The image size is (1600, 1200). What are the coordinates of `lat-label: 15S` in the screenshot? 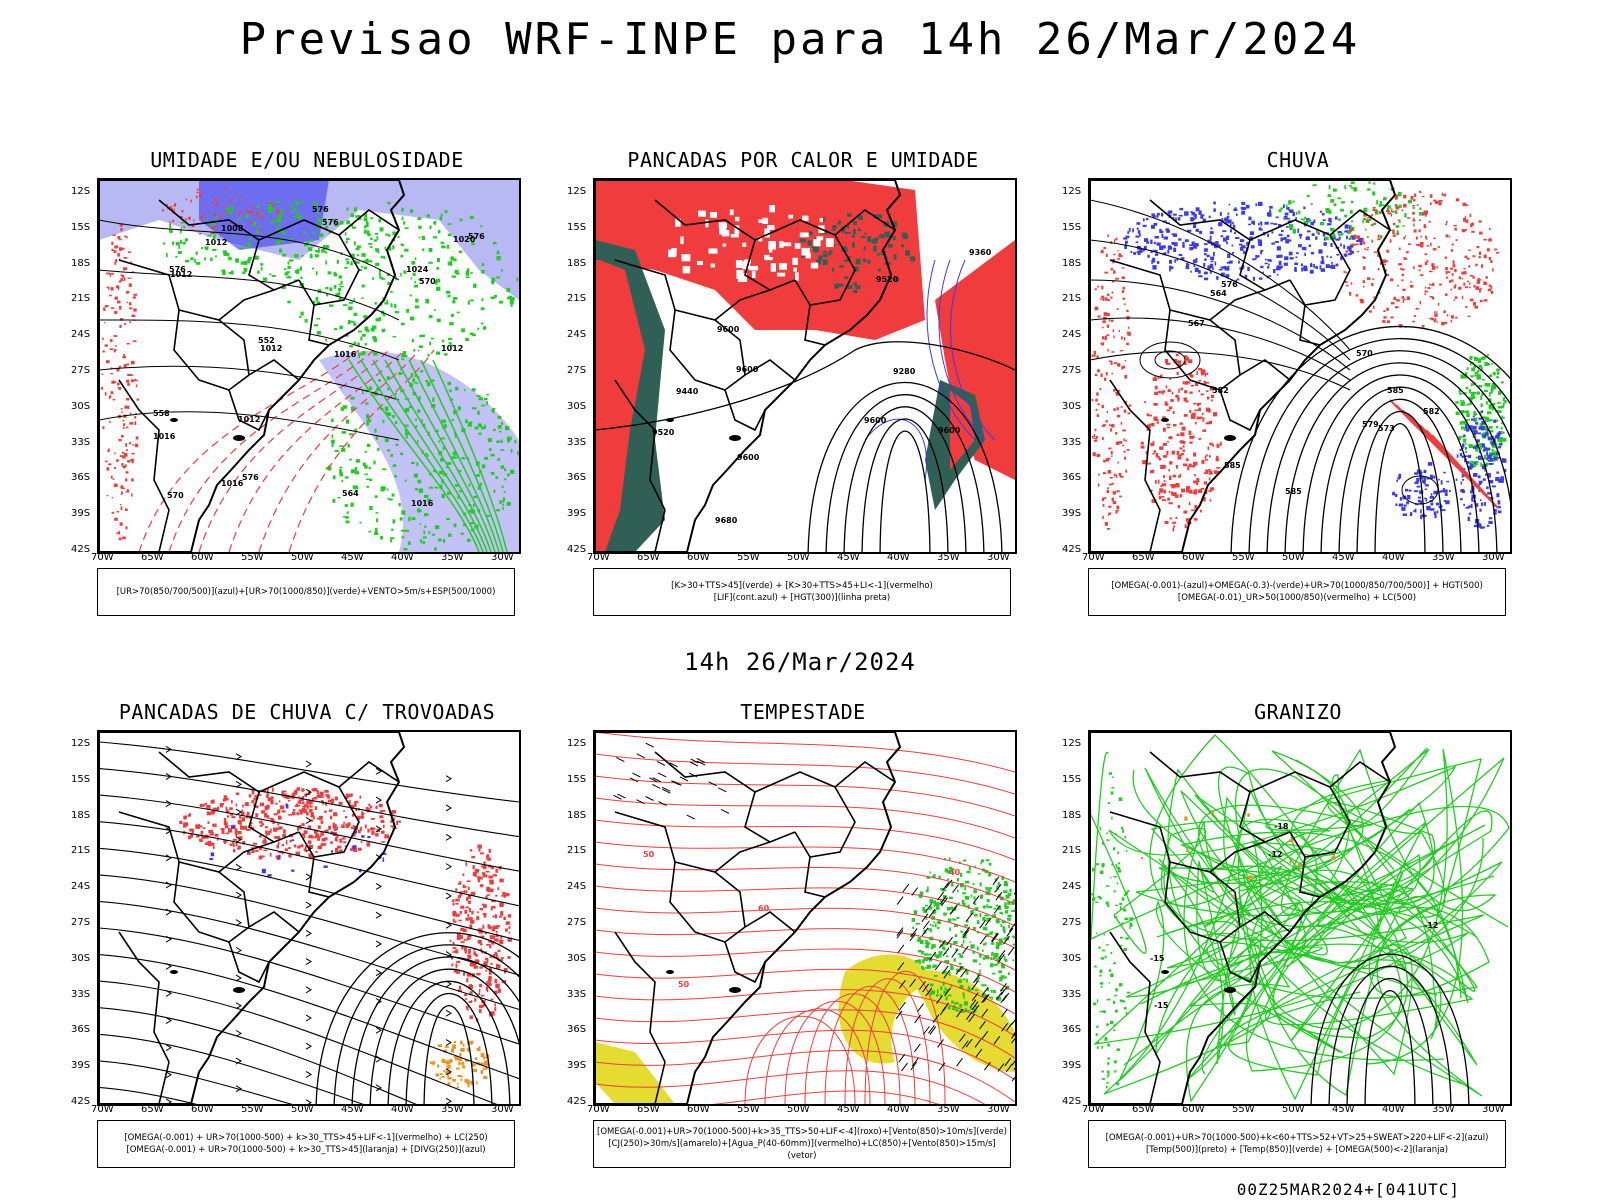 It's located at (1072, 227).